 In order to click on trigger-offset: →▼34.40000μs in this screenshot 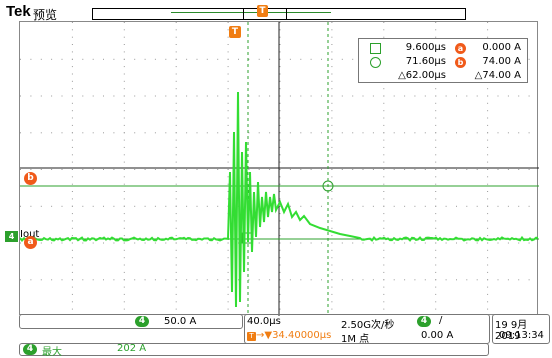, I will do `click(293, 335)`.